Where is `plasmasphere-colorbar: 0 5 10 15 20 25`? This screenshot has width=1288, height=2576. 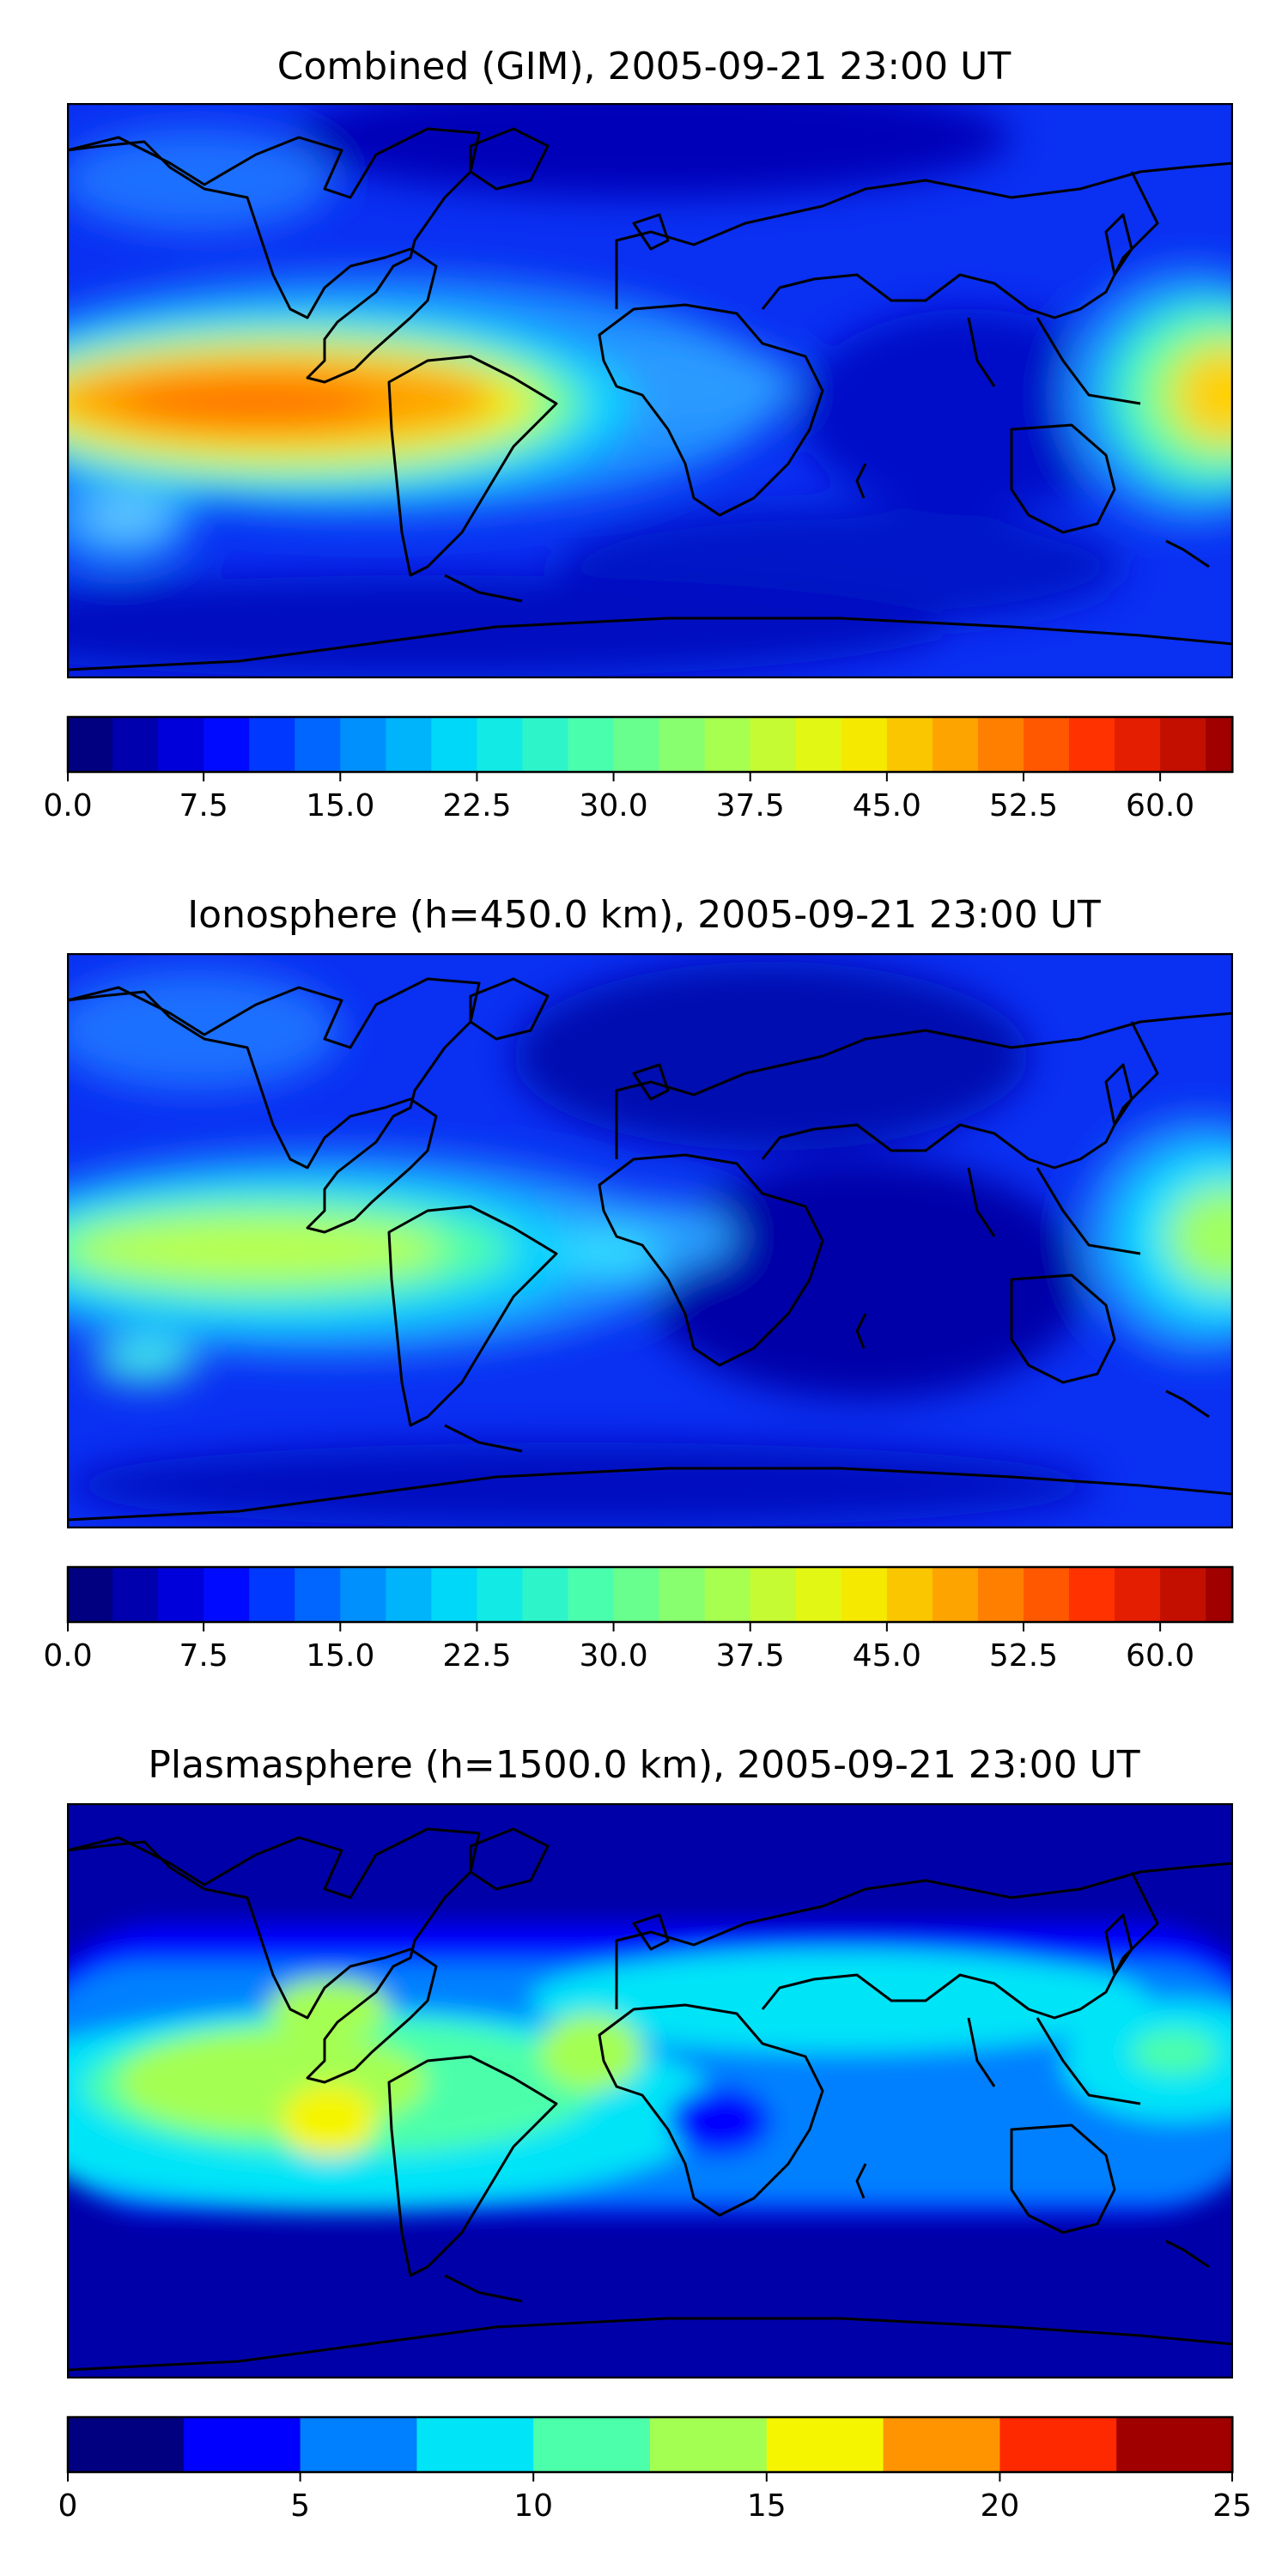
plasmasphere-colorbar: 0 5 10 15 20 25 is located at coordinates (655, 2470).